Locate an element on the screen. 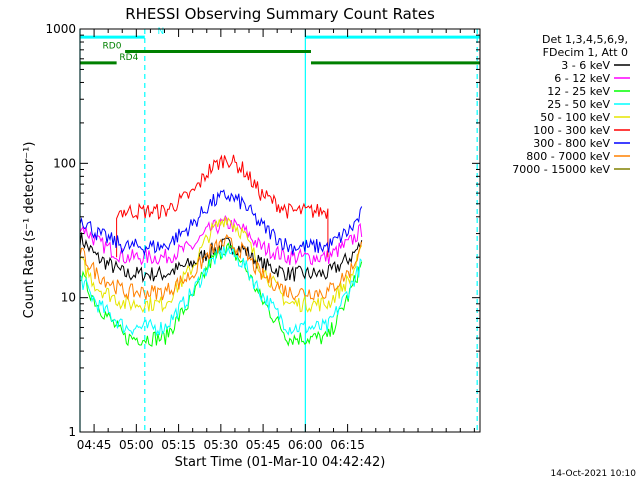 Image resolution: width=640 pixels, height=480 pixels. flag-label-0: N is located at coordinates (160, 32).